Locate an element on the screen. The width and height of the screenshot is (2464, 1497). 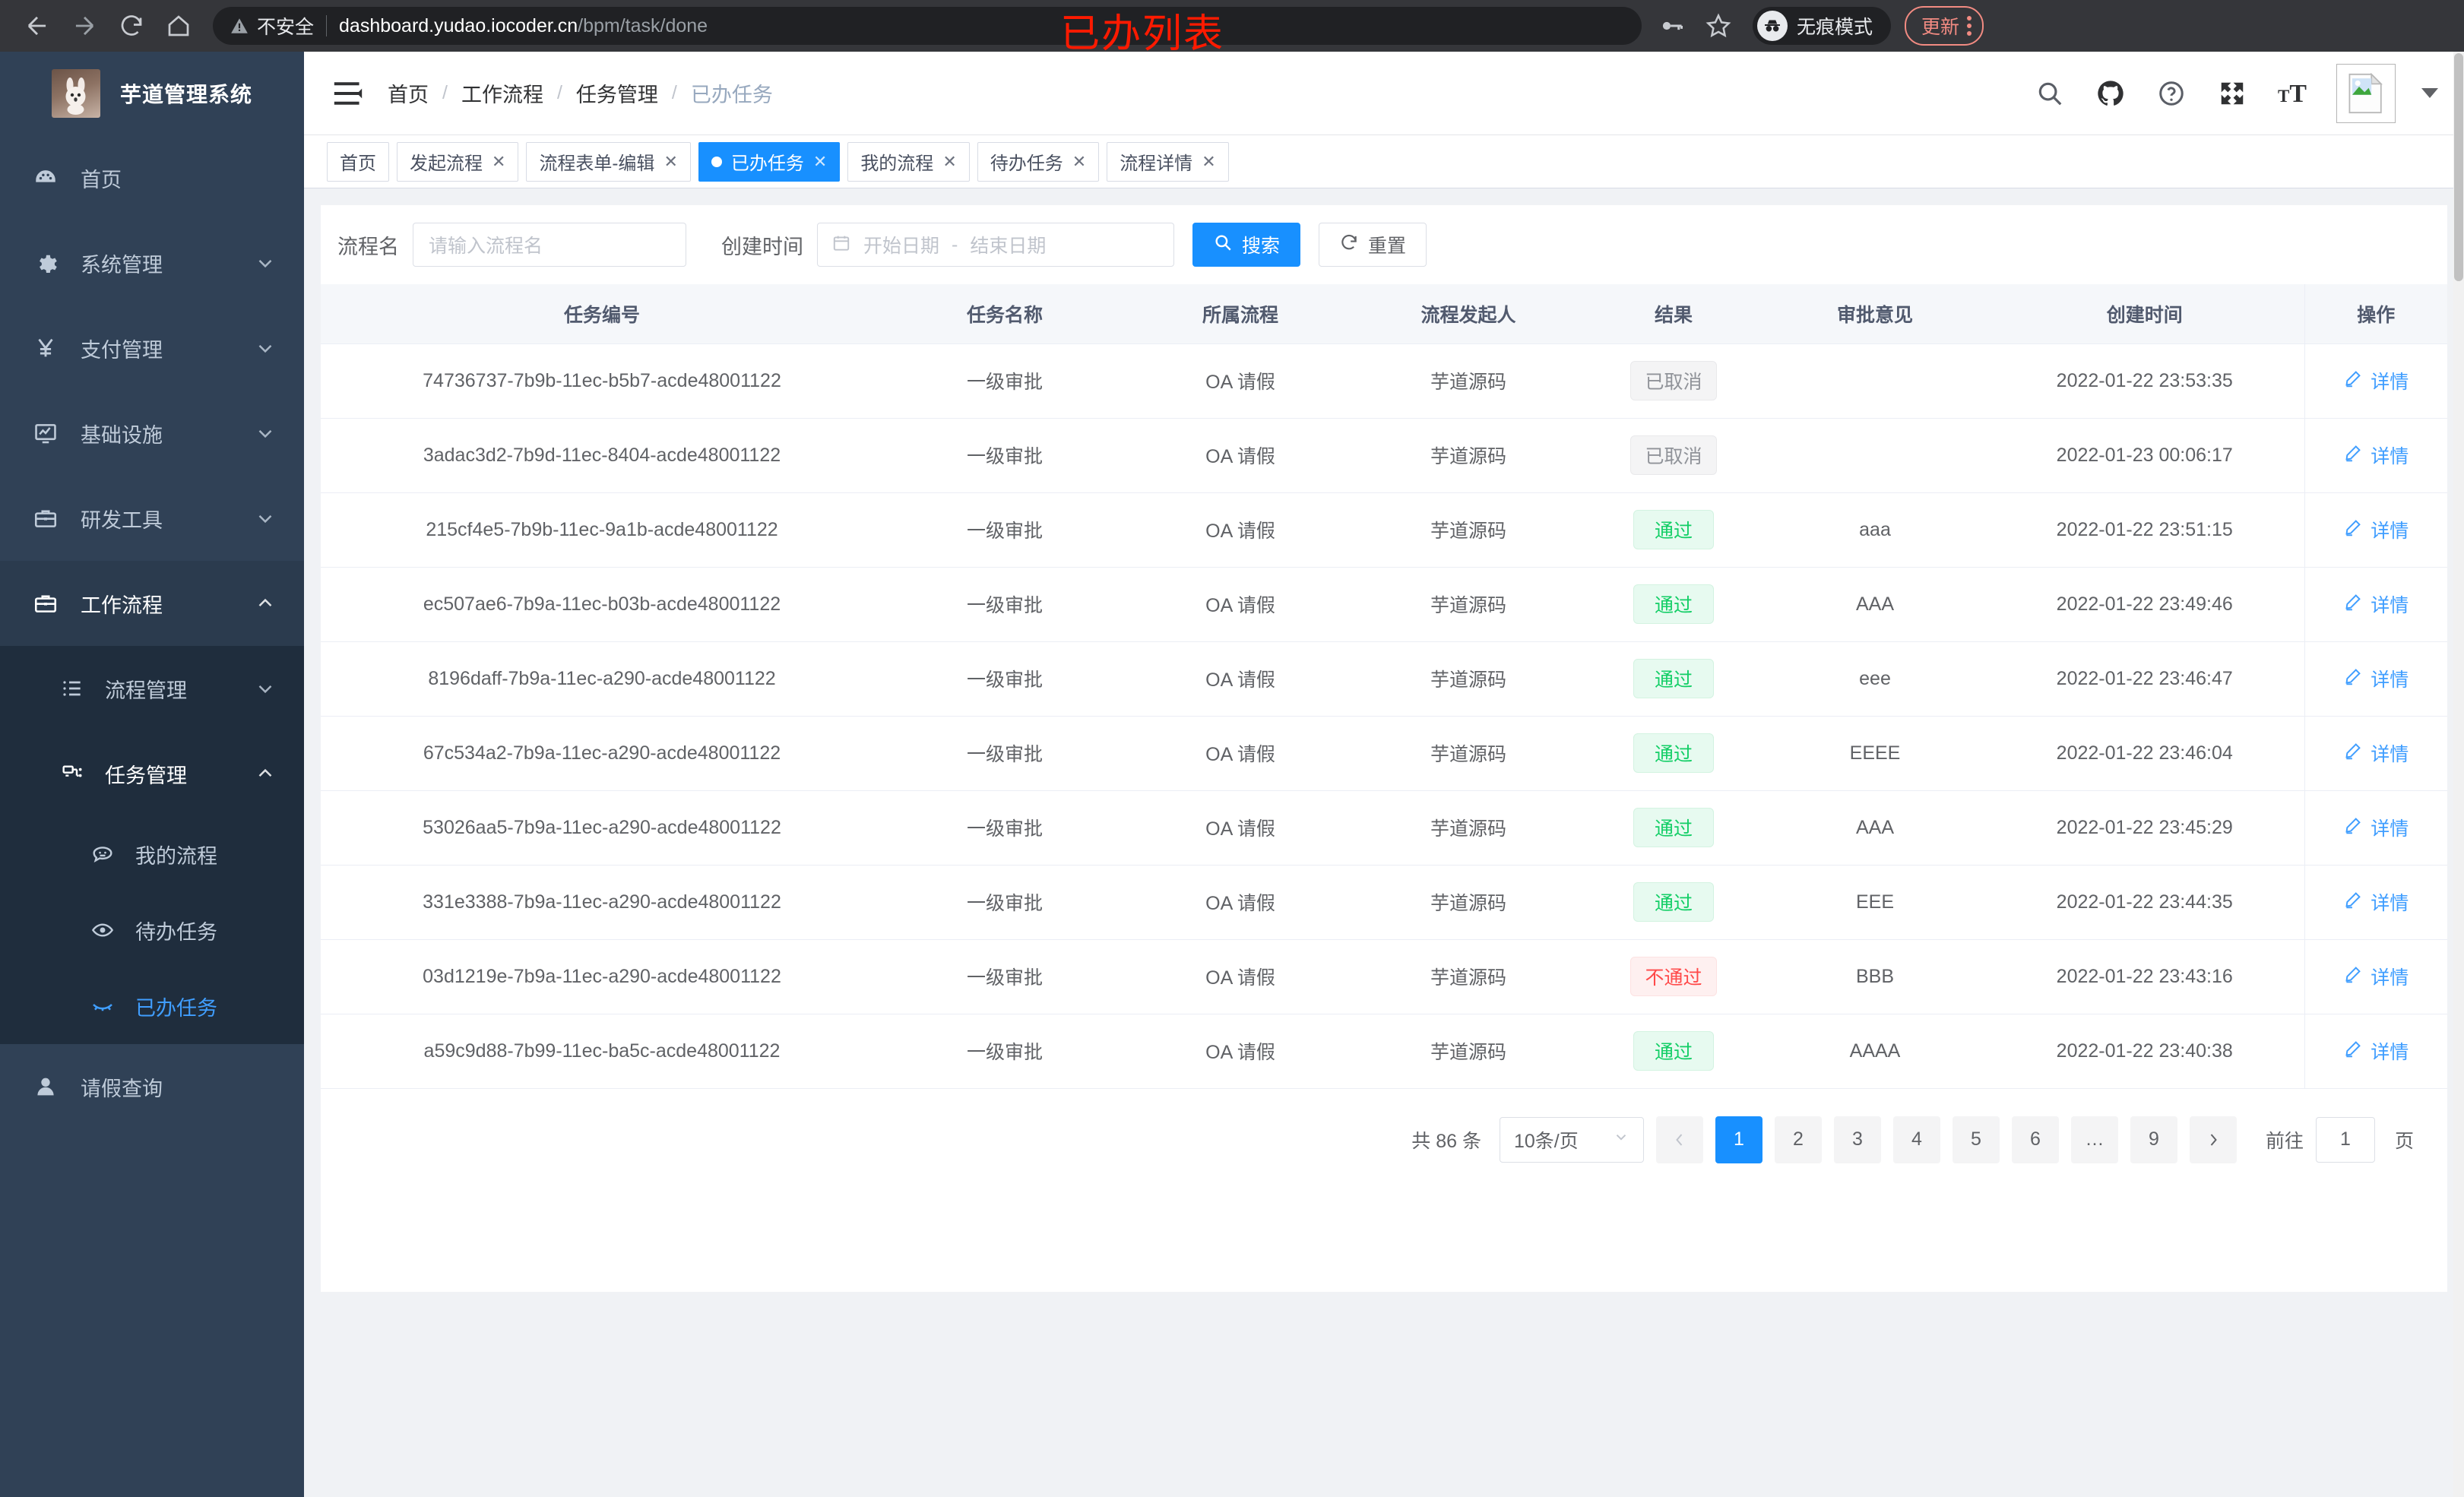
chat-icon is located at coordinates (103, 854).